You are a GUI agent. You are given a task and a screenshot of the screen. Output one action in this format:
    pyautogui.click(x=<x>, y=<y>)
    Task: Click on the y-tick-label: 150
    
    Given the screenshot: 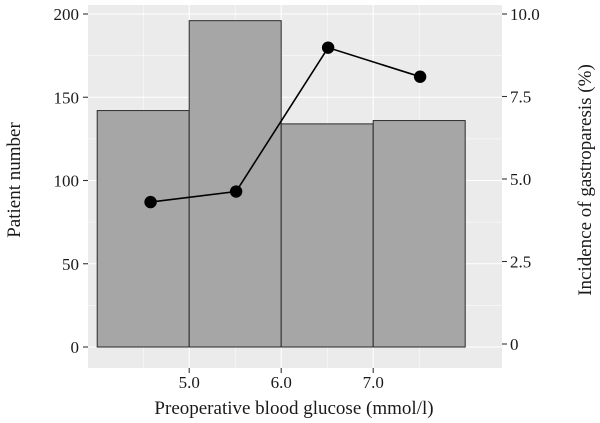 What is the action you would take?
    pyautogui.click(x=67, y=97)
    